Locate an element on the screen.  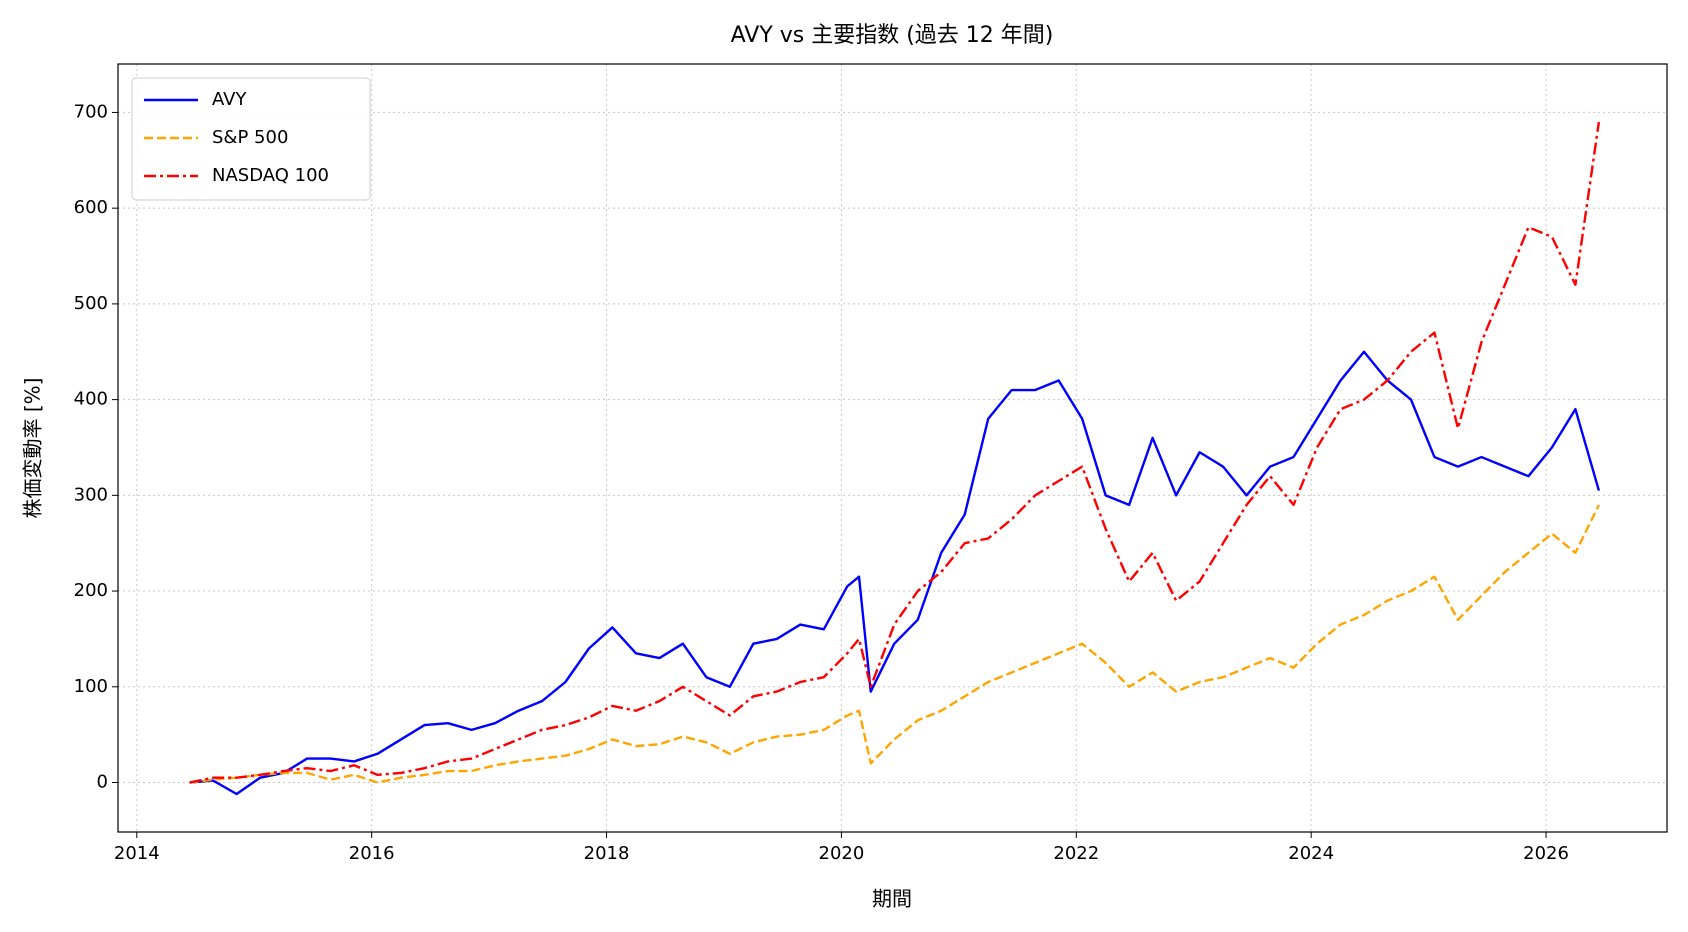
legend-box is located at coordinates (251, 139).